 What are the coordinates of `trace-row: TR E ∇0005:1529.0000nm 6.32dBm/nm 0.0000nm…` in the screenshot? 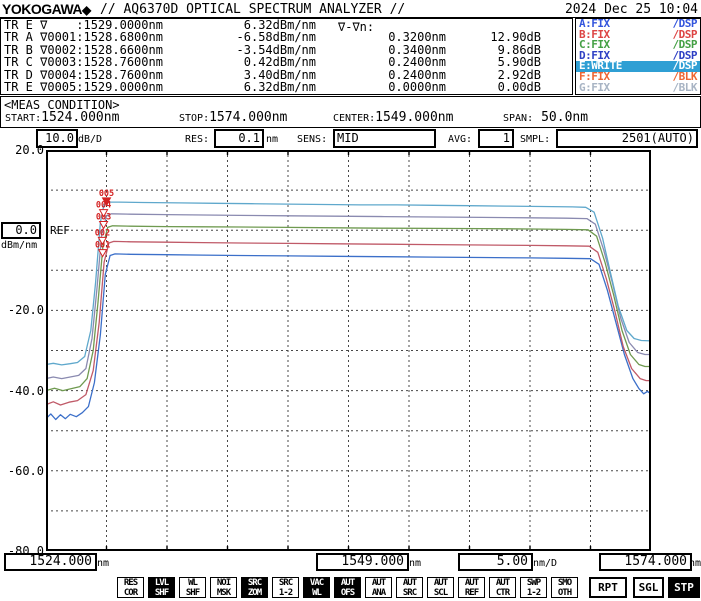 It's located at (286, 86).